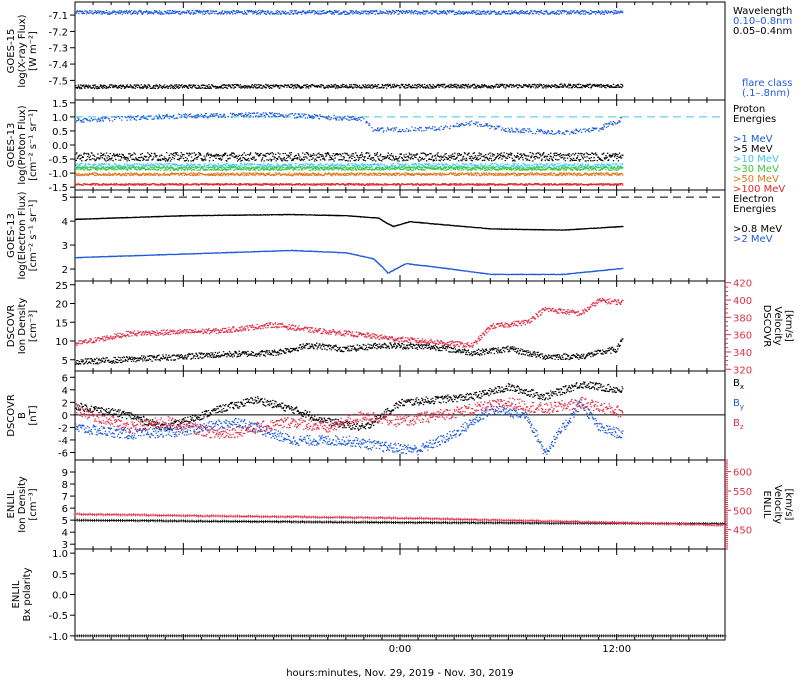 Image resolution: width=800 pixels, height=680 pixels. I want to click on legend-entry: flare class, so click(767, 83).